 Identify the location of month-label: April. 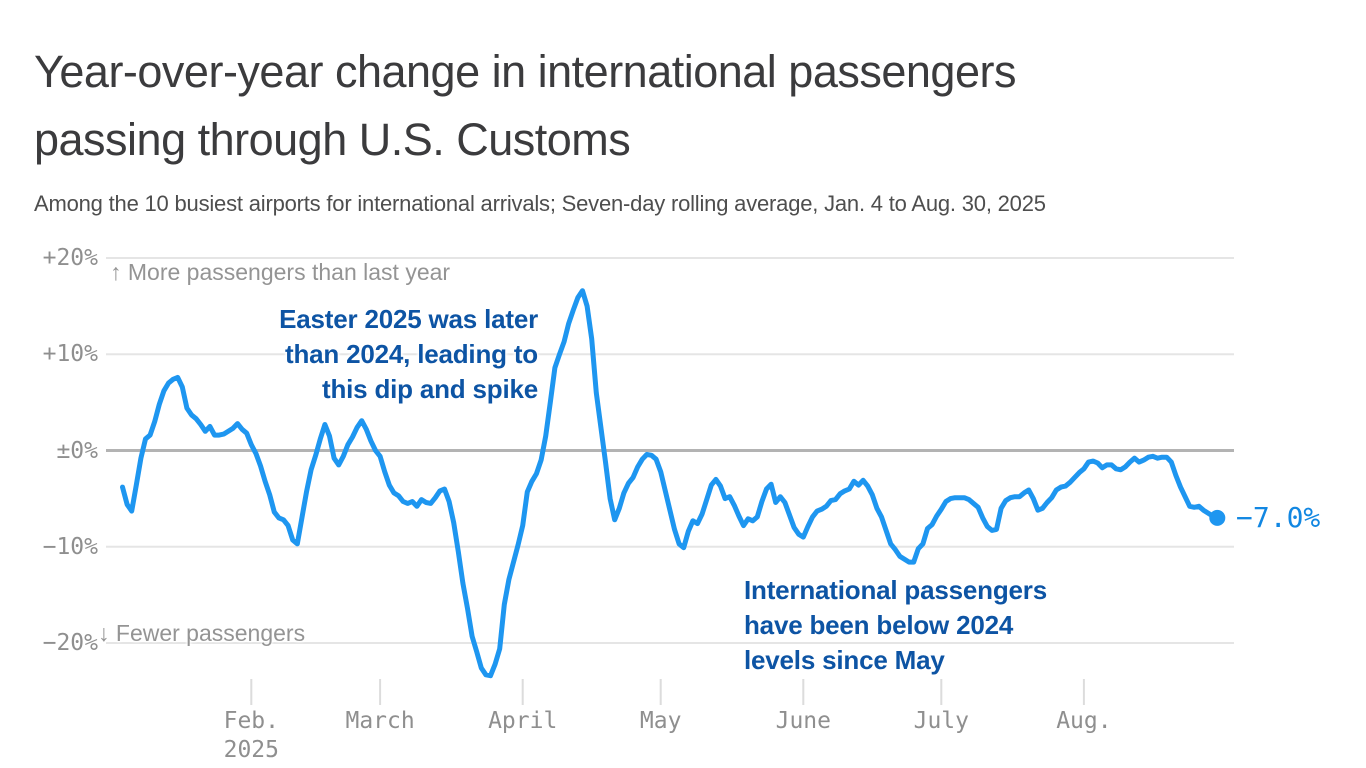
(523, 721).